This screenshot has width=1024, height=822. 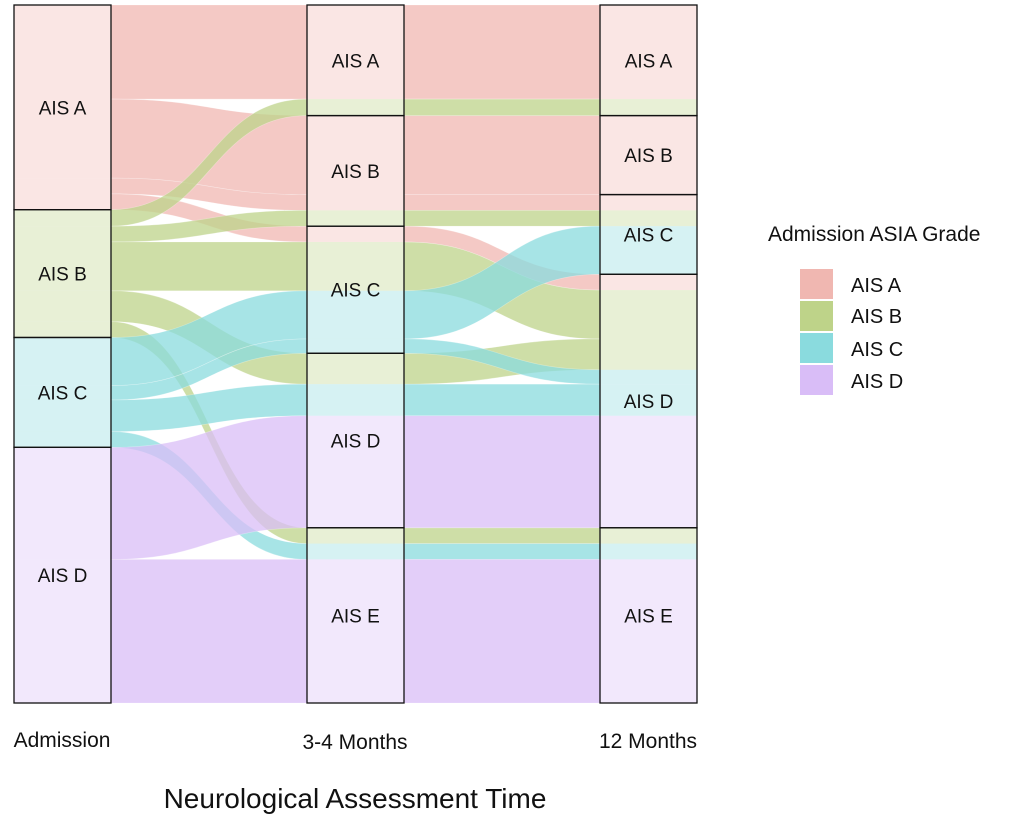 I want to click on stratum-label-3-4-months-ais-e: AIS E, so click(x=355, y=616).